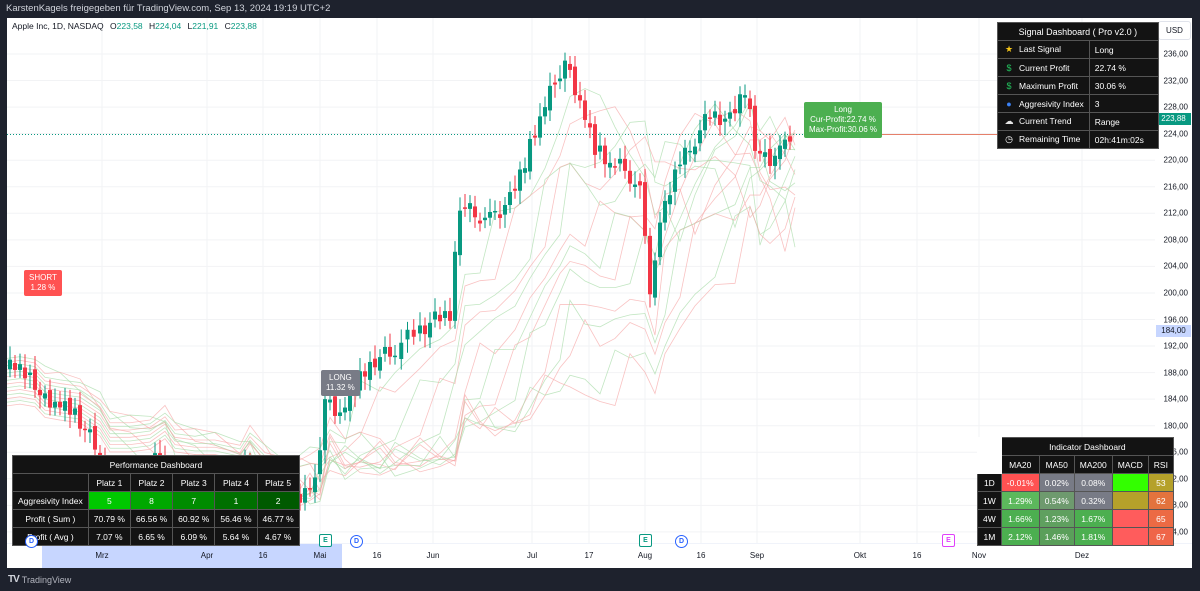  Describe the element at coordinates (433, 555) in the screenshot. I see `time-tick: Jun` at that location.